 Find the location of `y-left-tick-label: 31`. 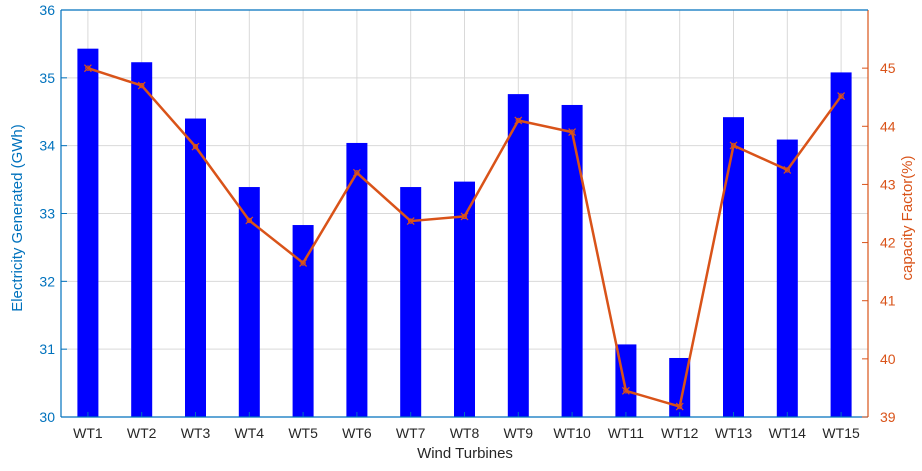

y-left-tick-label: 31 is located at coordinates (47, 349).